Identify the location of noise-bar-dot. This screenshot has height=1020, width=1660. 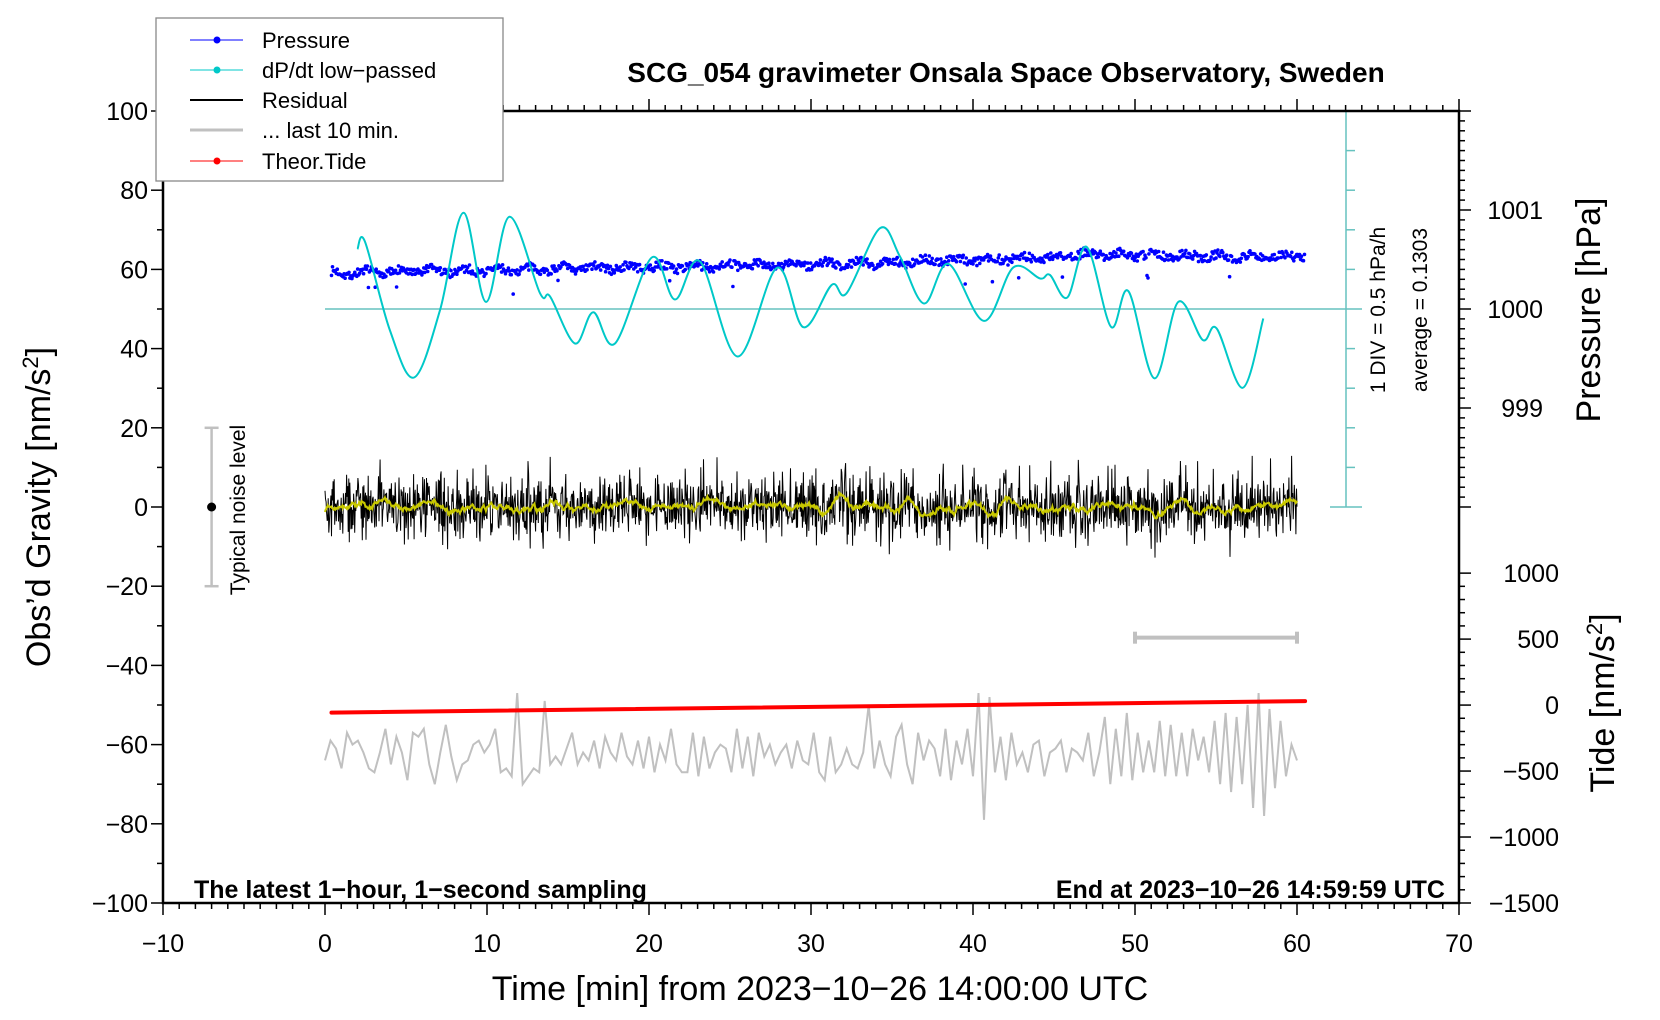
(212, 507).